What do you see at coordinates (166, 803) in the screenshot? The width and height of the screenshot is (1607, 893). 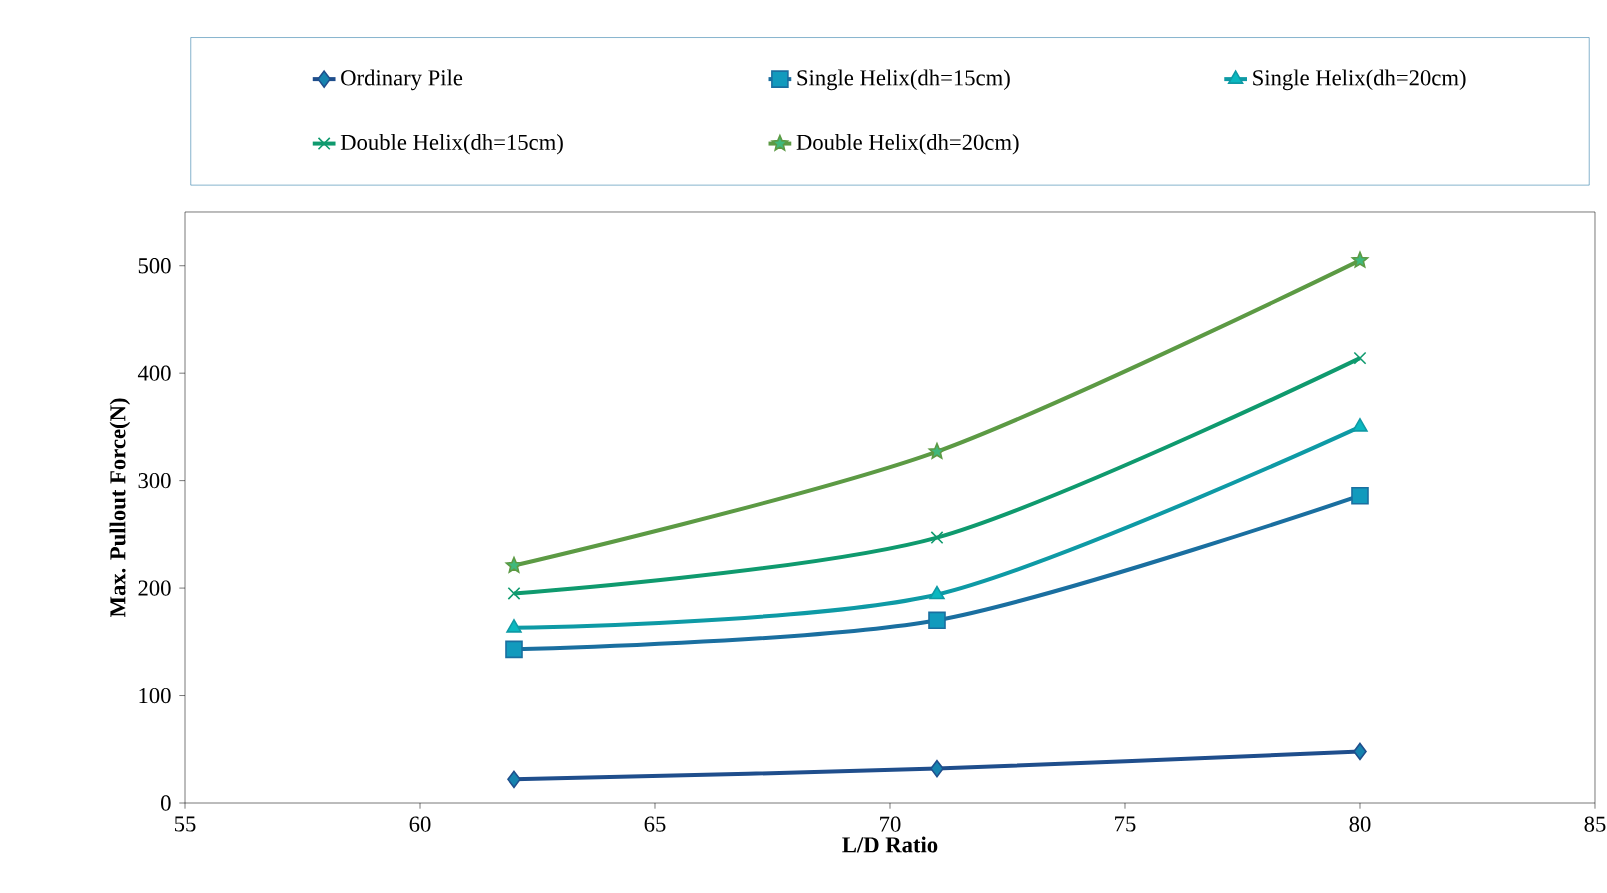 I see `y-tick-label: 0` at bounding box center [166, 803].